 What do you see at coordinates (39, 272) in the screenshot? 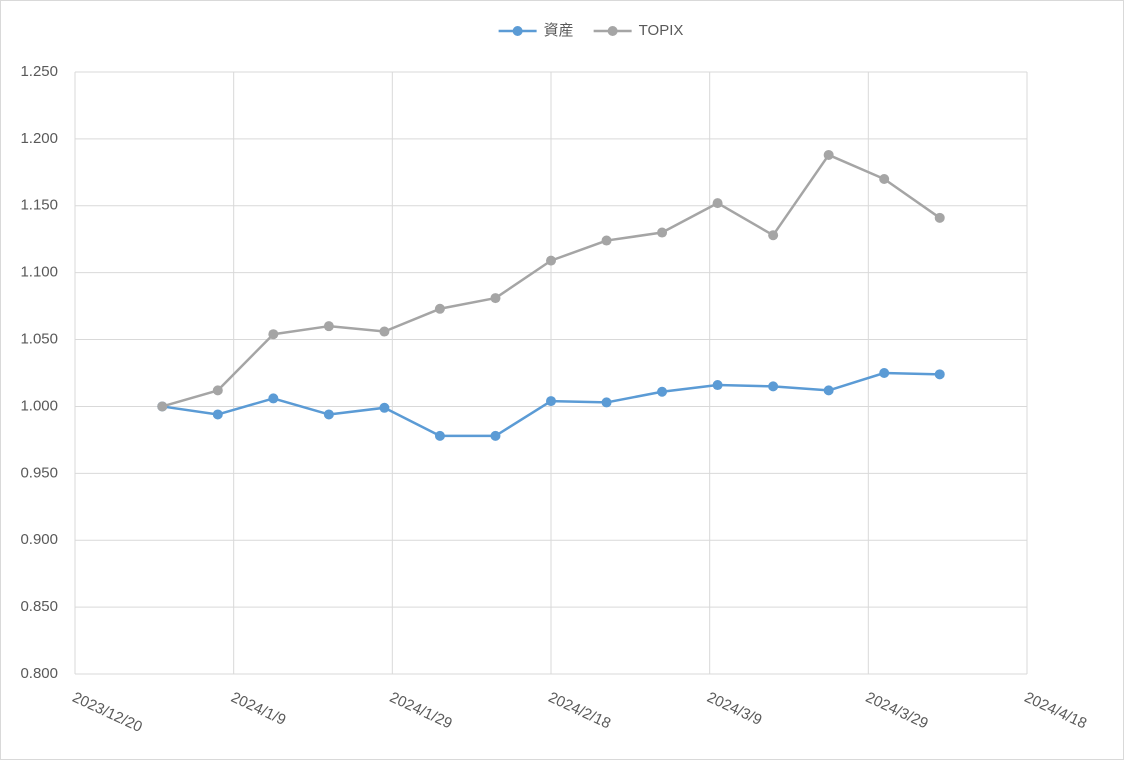
I see `y-tick-label: 1.100` at bounding box center [39, 272].